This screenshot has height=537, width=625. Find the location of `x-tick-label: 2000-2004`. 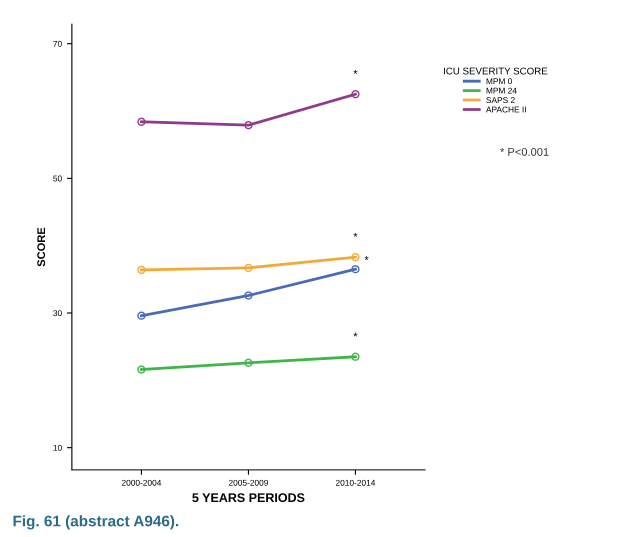

x-tick-label: 2000-2004 is located at coordinates (142, 483).